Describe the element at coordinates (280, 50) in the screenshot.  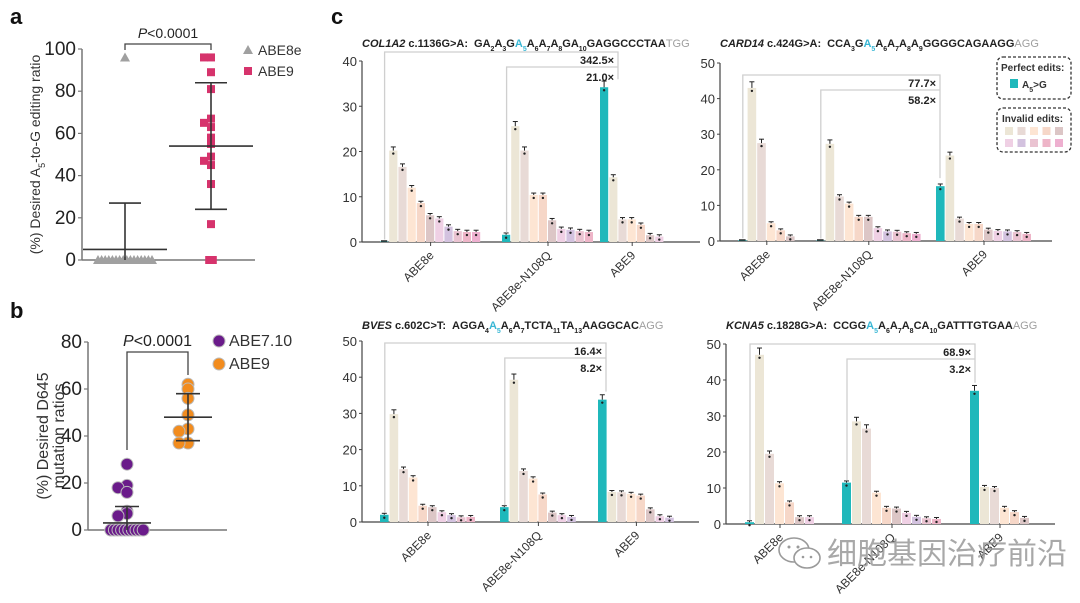
I see `legend-label: ABE8e` at that location.